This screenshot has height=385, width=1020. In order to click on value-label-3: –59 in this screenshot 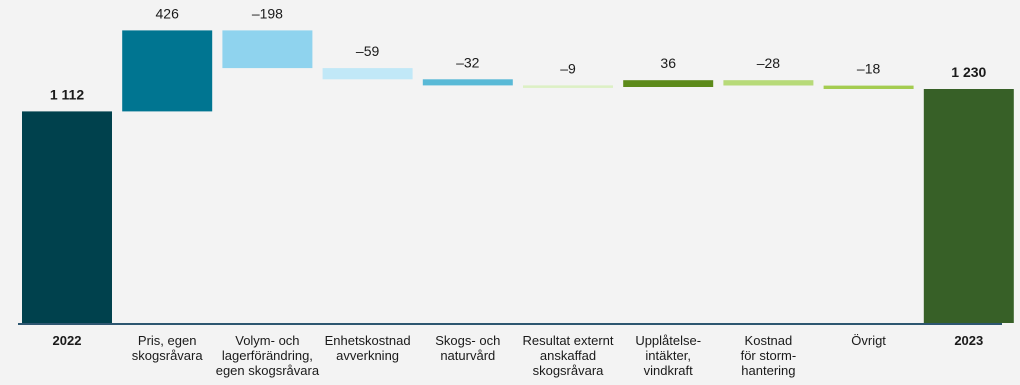, I will do `click(368, 51)`.